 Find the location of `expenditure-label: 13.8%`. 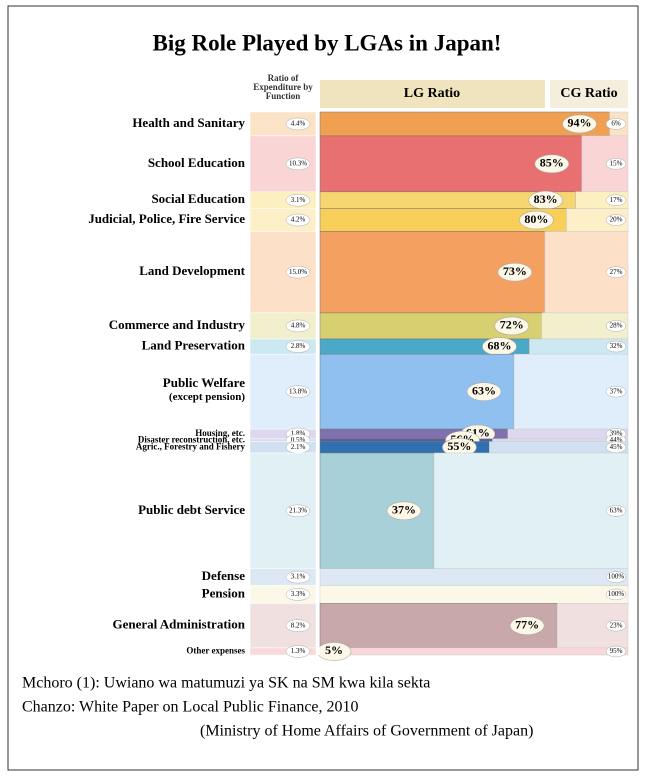

expenditure-label: 13.8% is located at coordinates (298, 391).